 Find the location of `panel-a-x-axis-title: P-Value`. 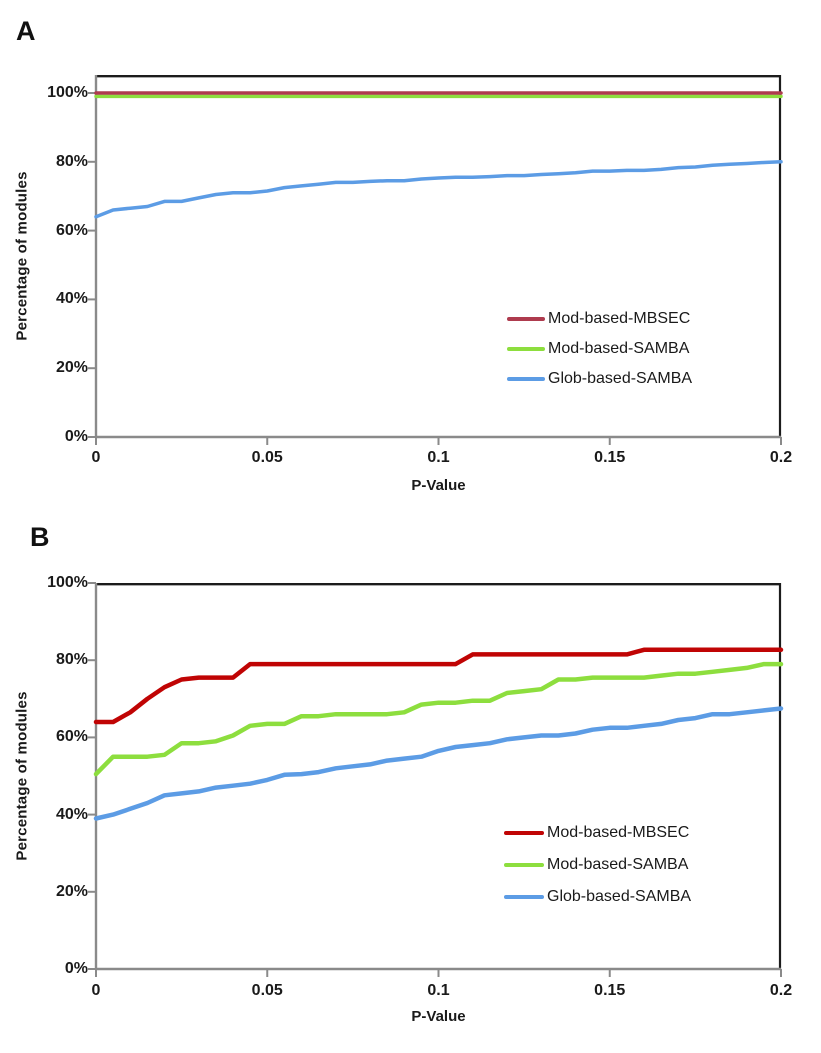

panel-a-x-axis-title: P-Value is located at coordinates (438, 485).